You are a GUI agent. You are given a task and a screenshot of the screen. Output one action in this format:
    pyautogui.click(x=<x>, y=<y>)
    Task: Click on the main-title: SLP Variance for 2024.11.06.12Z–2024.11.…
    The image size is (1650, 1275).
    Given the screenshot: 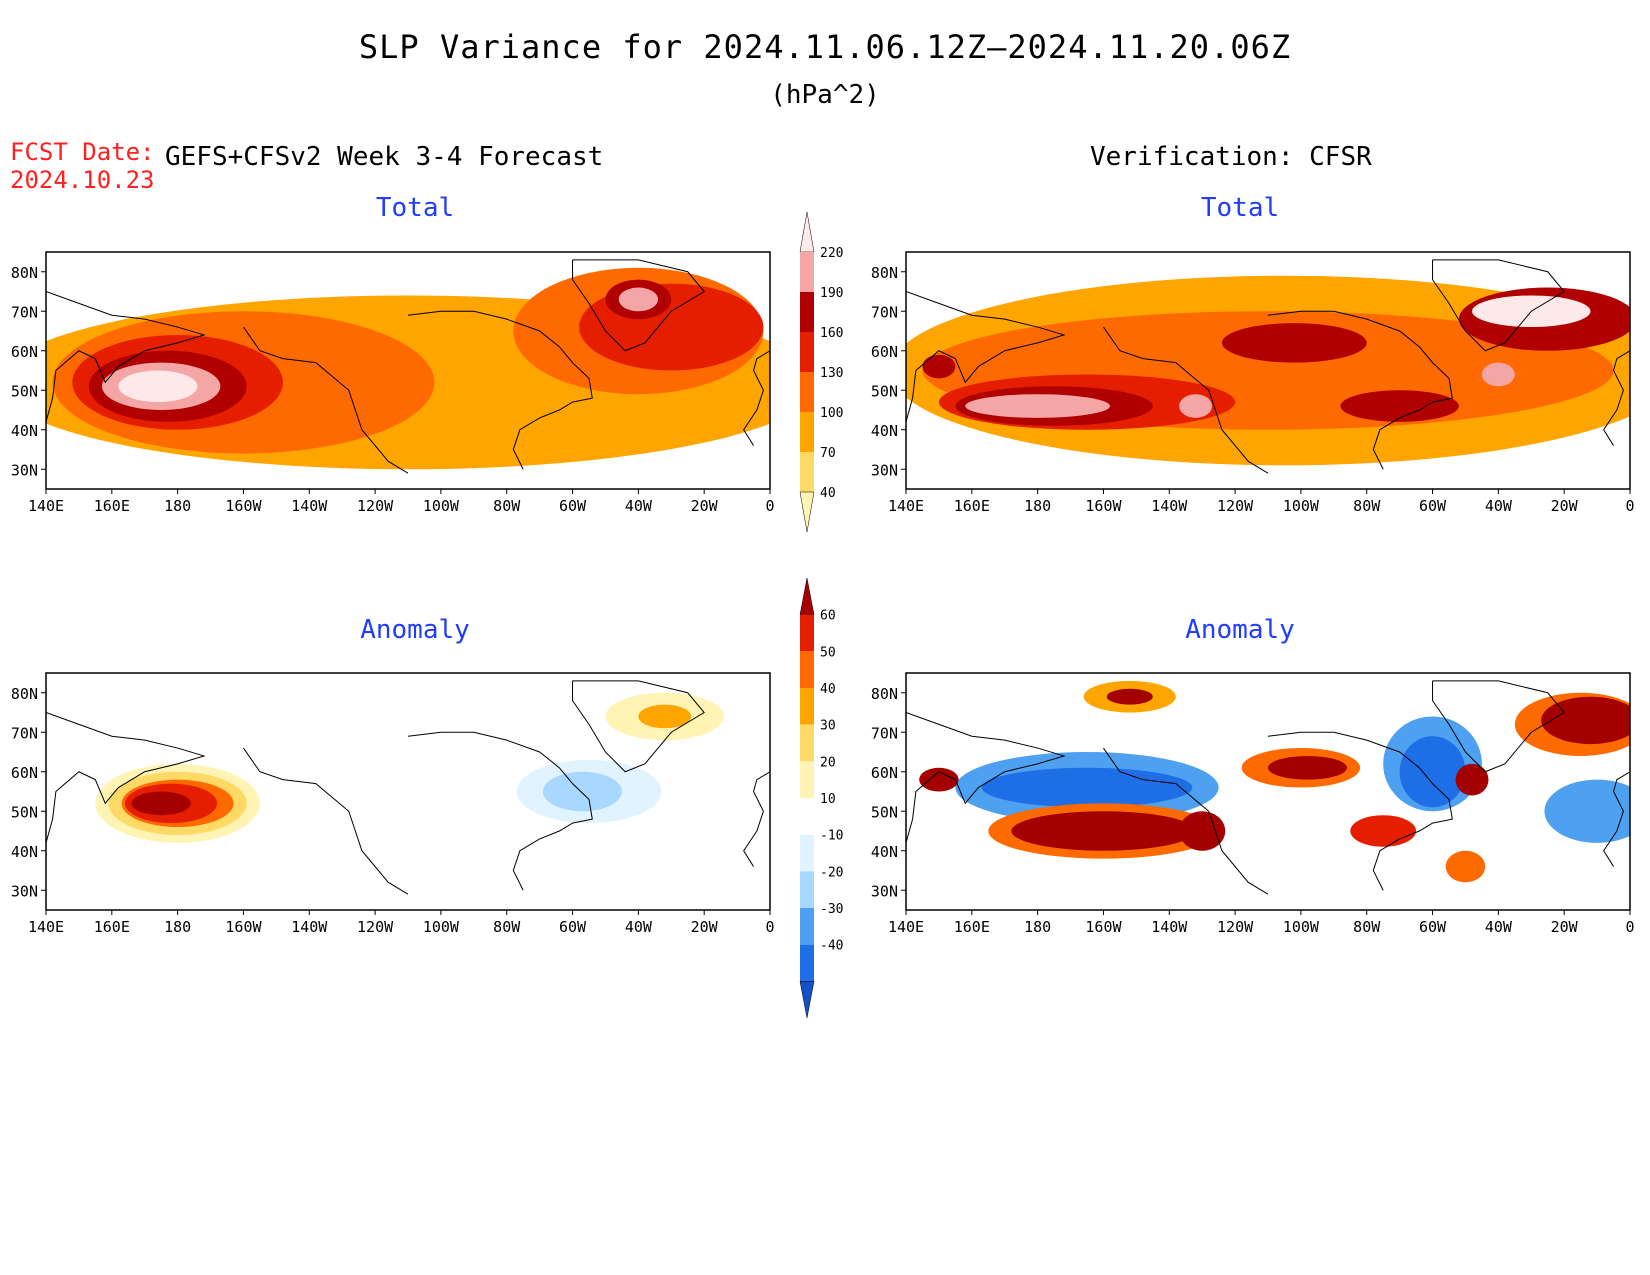 What is the action you would take?
    pyautogui.click(x=825, y=47)
    